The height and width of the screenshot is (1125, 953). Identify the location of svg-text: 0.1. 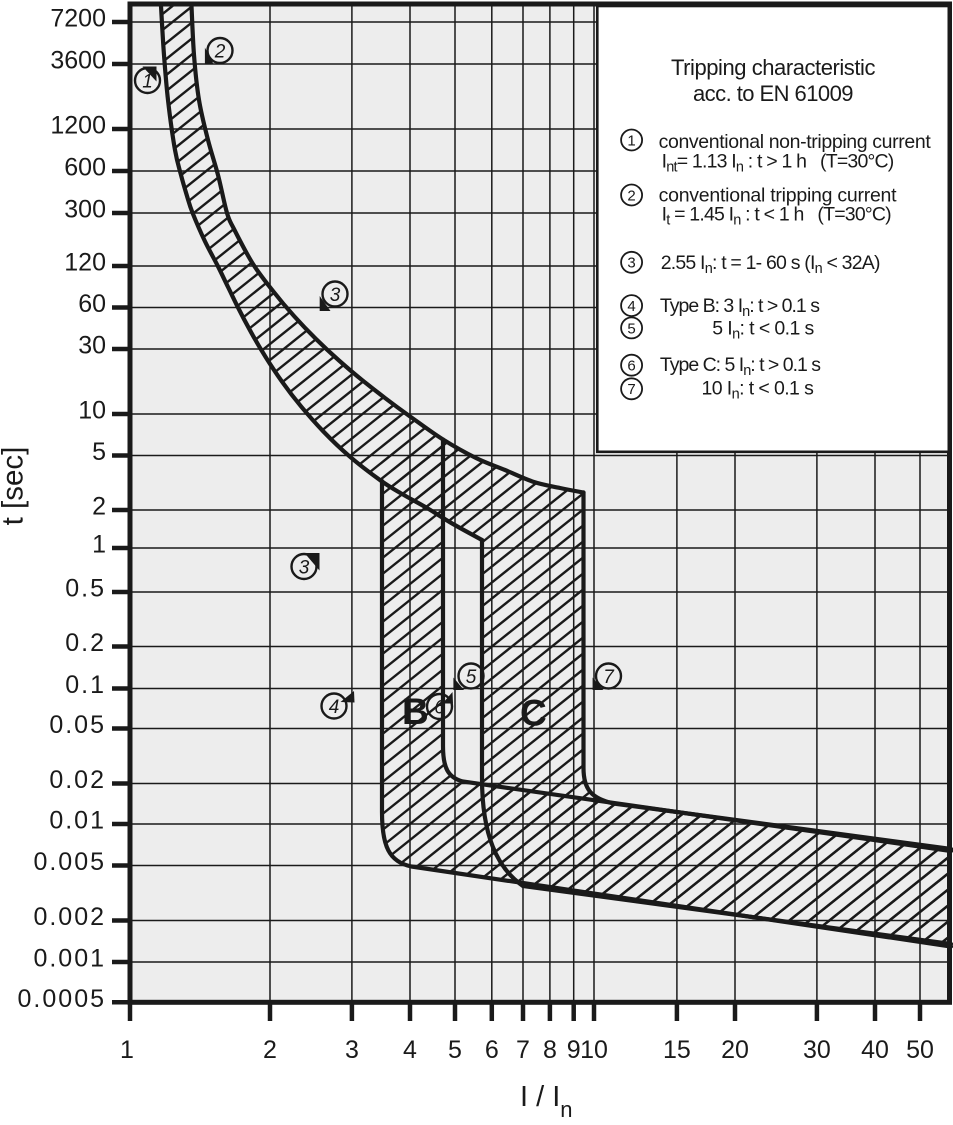
(85, 685).